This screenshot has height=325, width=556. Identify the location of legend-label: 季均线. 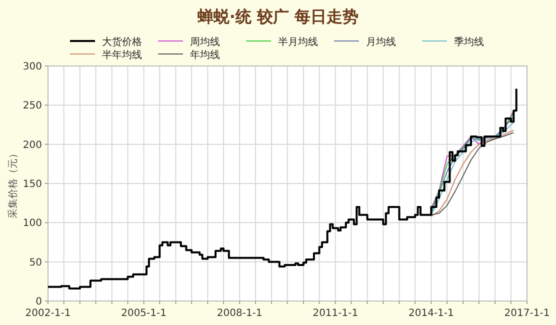
(469, 42).